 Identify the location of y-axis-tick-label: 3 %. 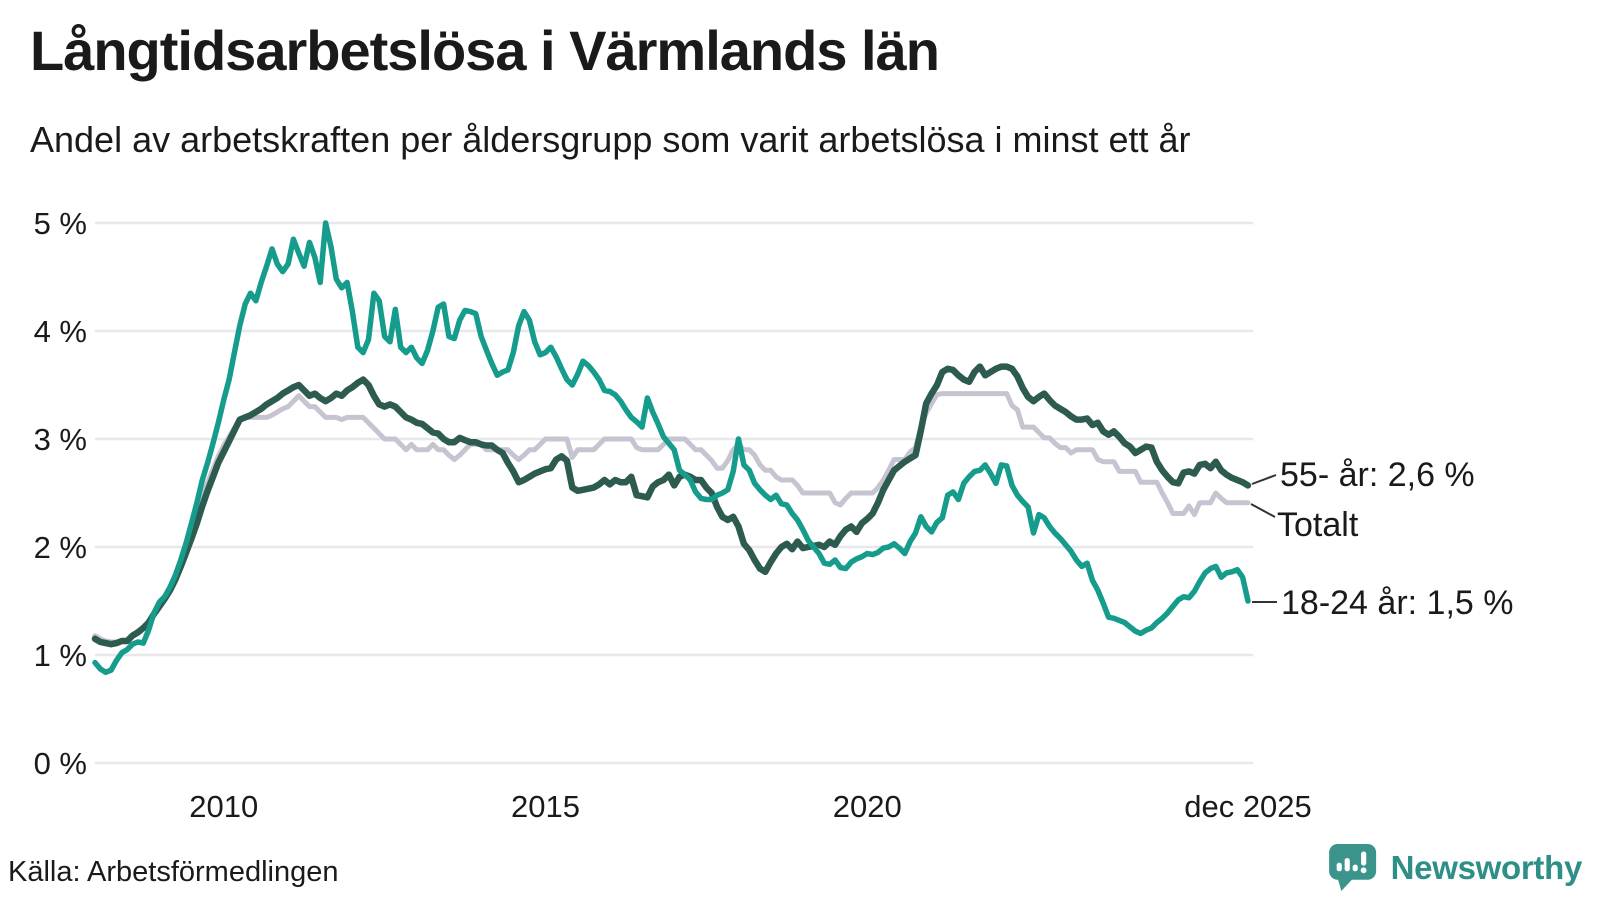
(60, 439).